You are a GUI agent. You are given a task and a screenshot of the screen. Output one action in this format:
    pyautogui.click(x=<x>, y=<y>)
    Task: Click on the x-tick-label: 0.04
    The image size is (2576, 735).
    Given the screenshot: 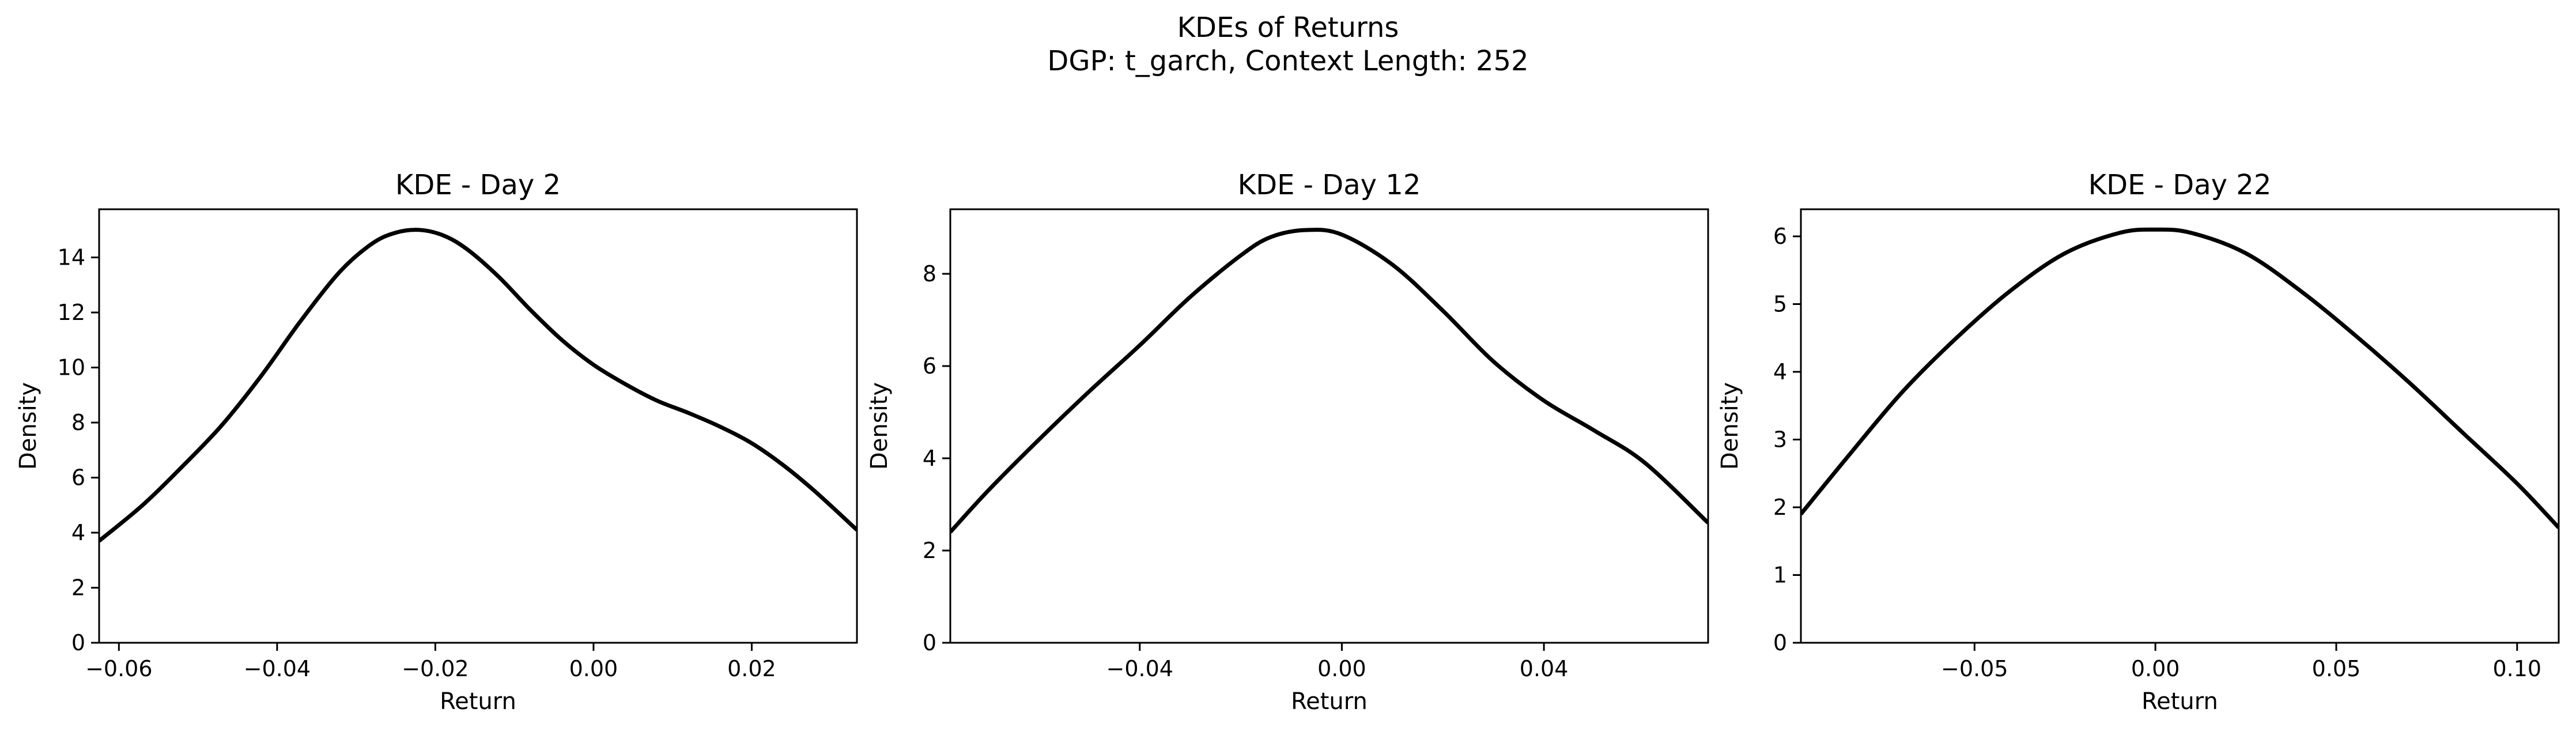 What is the action you would take?
    pyautogui.click(x=1544, y=668)
    